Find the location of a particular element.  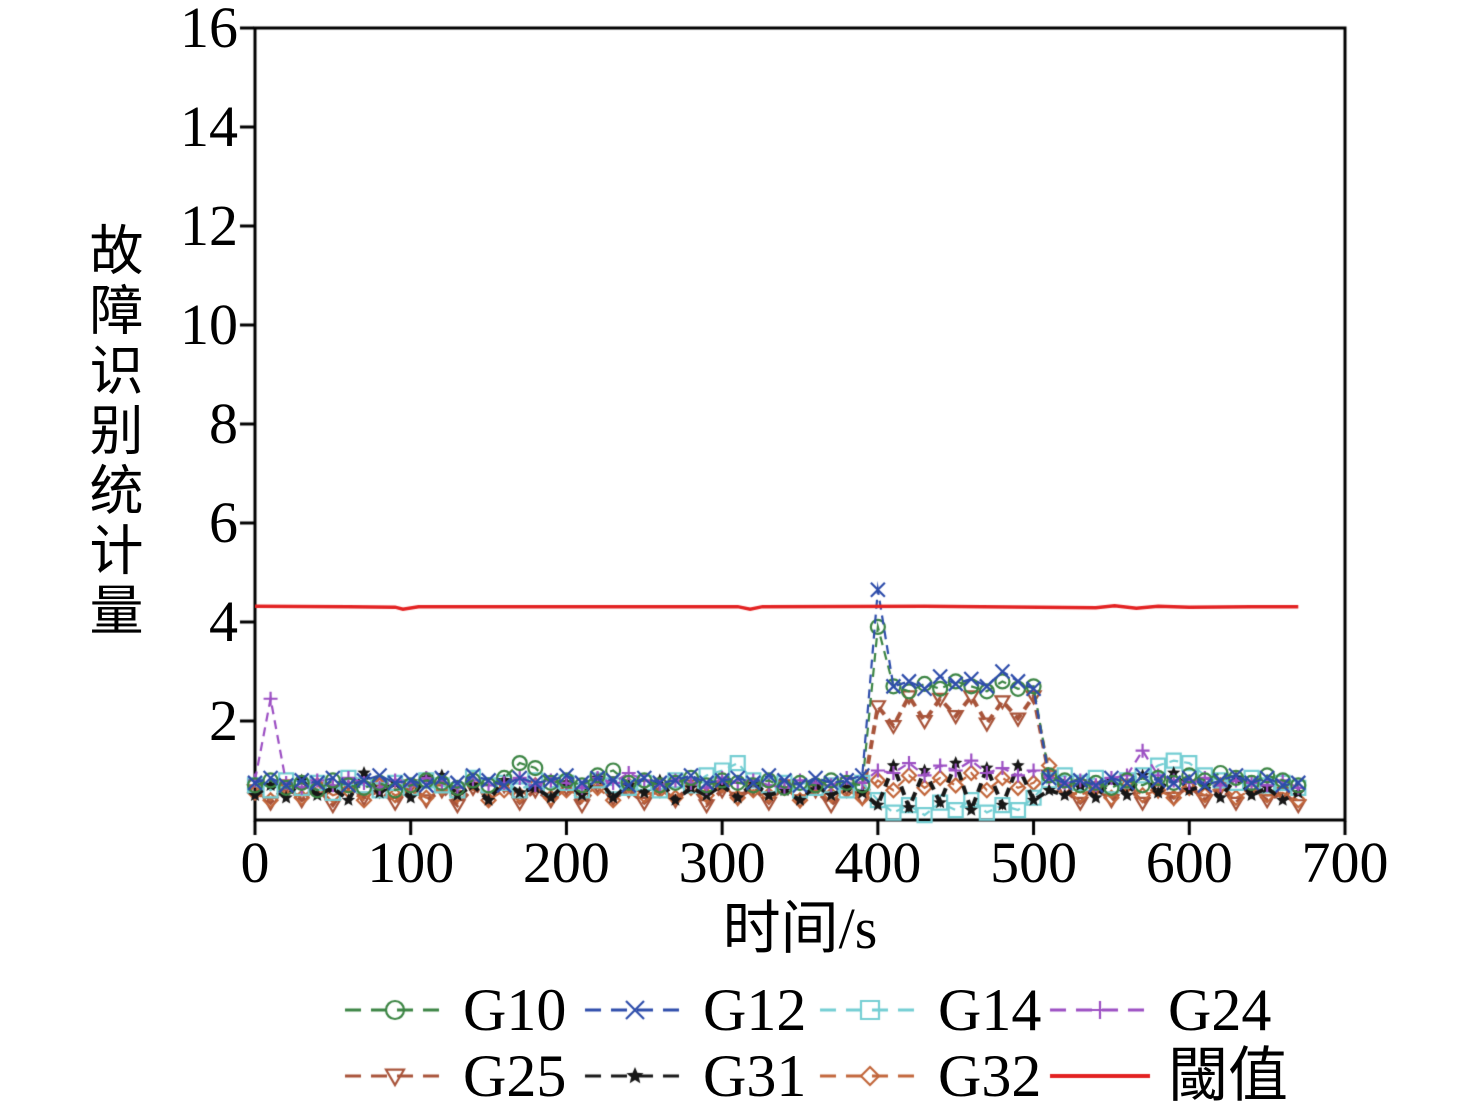

legend-label-G12: G12 is located at coordinates (755, 1010).